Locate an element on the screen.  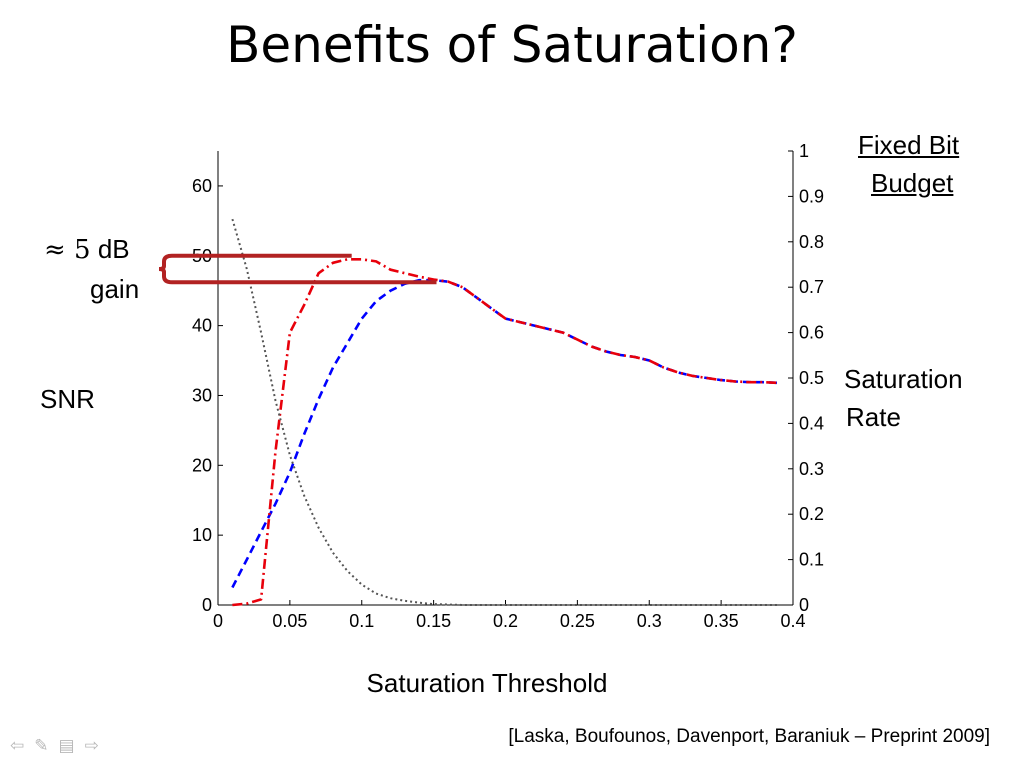
slide-title: Benefits of Saturation? is located at coordinates (512, 45).